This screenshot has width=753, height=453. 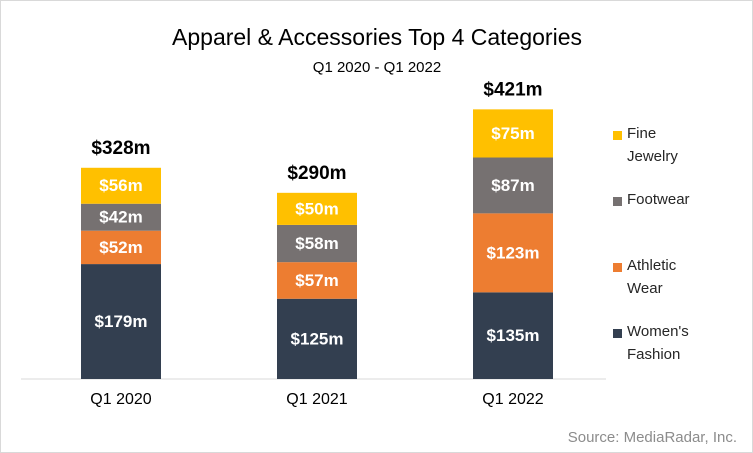 What do you see at coordinates (316, 399) in the screenshot?
I see `x-tick-label: Q1 2021` at bounding box center [316, 399].